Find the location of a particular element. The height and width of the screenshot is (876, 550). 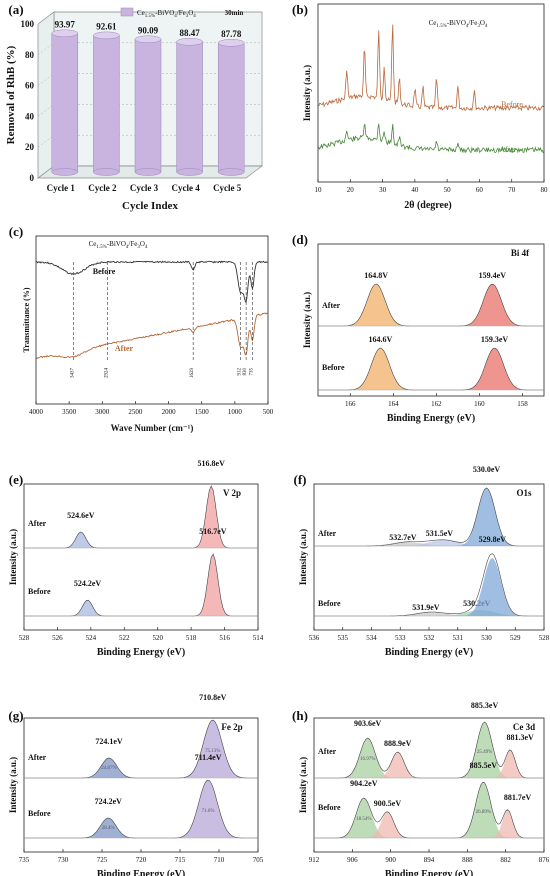

x-tick-label: 158 is located at coordinates (522, 404).